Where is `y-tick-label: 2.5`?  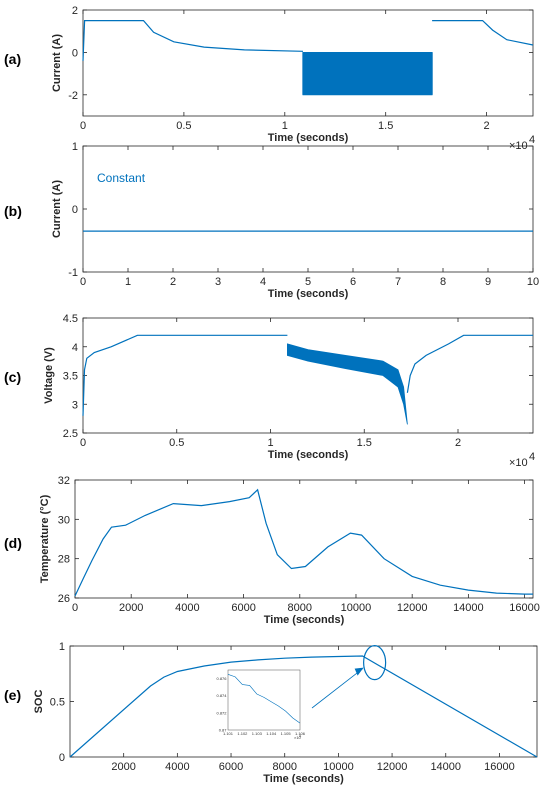
y-tick-label: 2.5 is located at coordinates (70, 434).